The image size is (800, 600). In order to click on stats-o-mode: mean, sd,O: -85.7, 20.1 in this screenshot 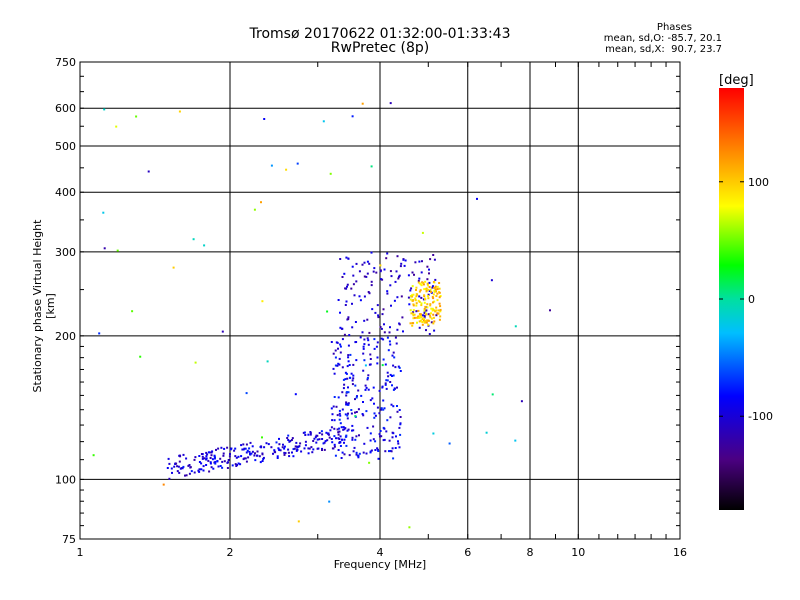, I will do `click(662, 38)`.